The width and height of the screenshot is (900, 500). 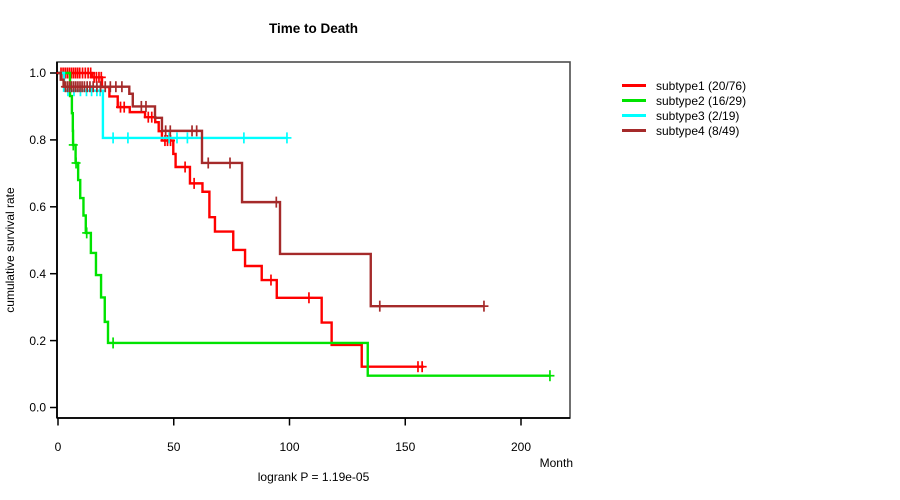 I want to click on x-tick-label: 0, so click(x=58, y=447).